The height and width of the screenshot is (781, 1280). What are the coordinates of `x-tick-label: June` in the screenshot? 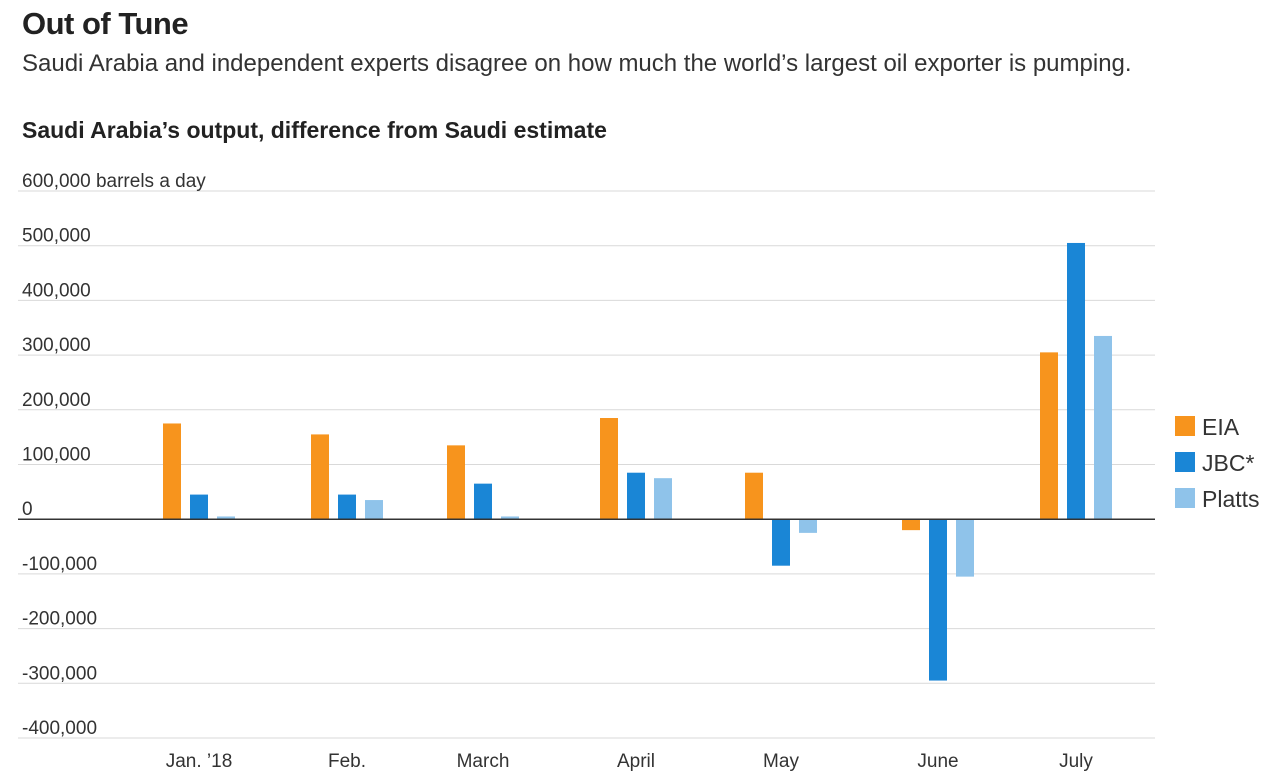 It's located at (937, 761).